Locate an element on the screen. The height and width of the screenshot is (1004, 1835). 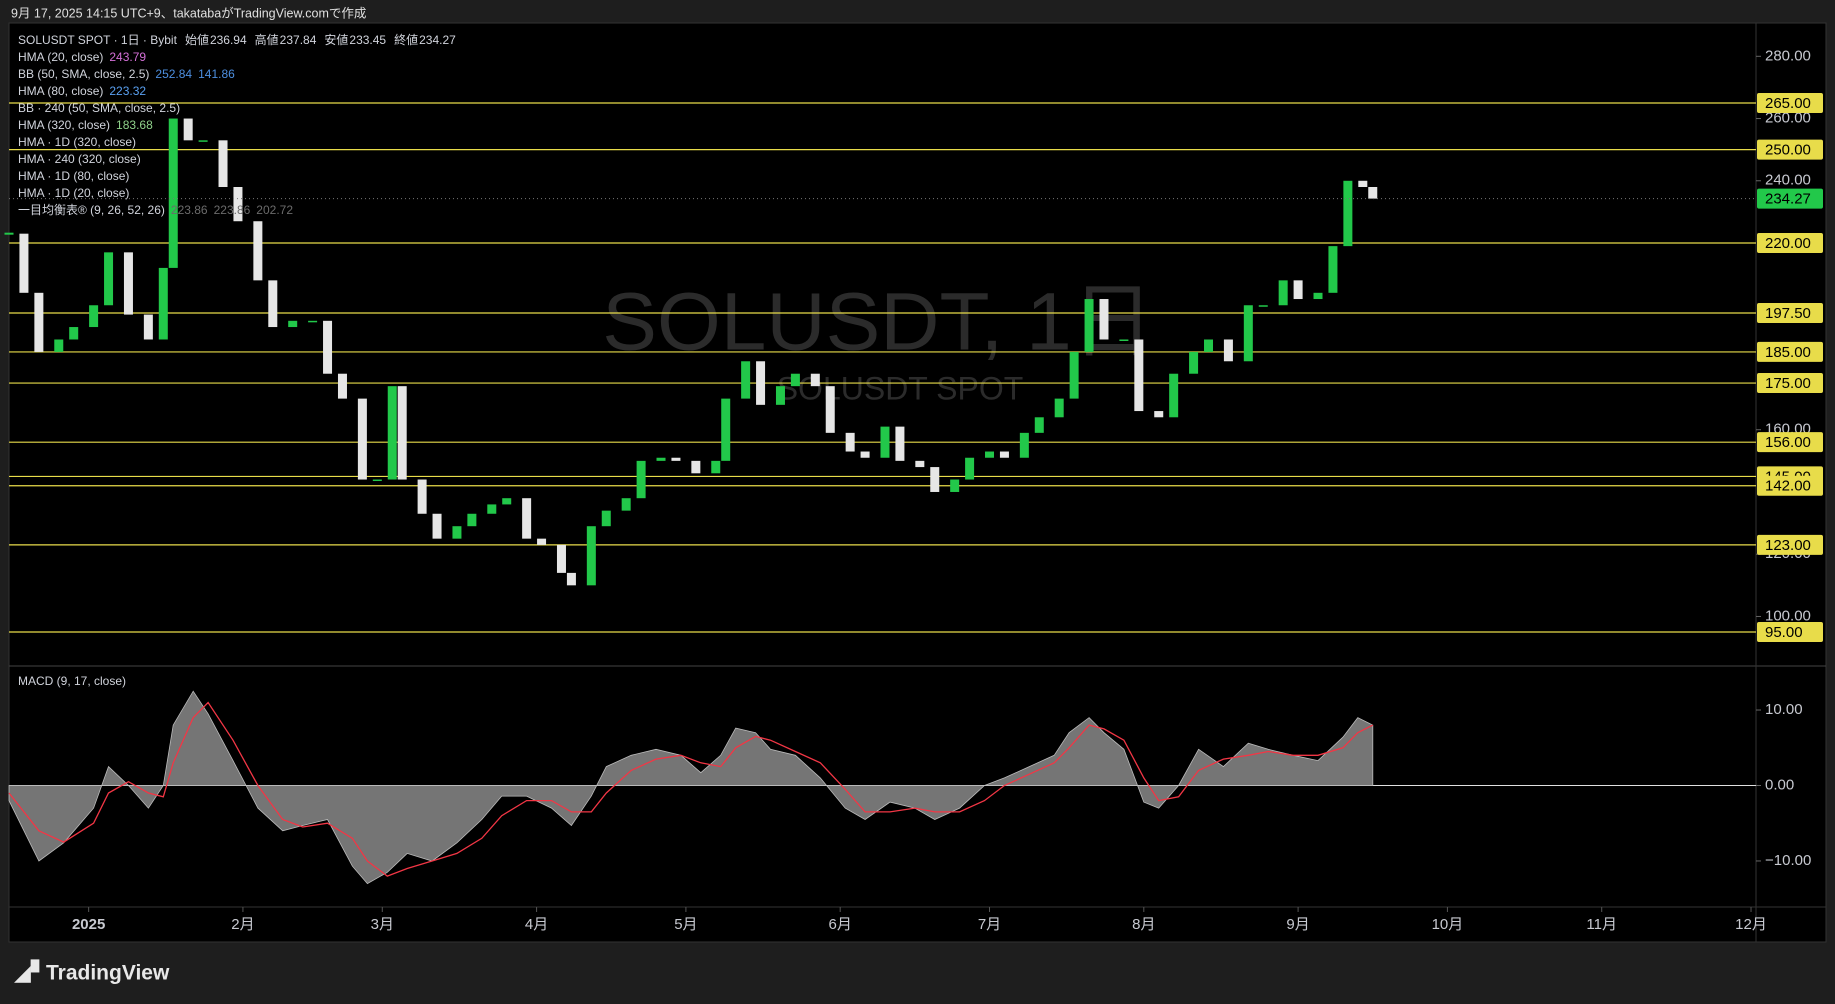
level-label: 142.00 is located at coordinates (1788, 486).